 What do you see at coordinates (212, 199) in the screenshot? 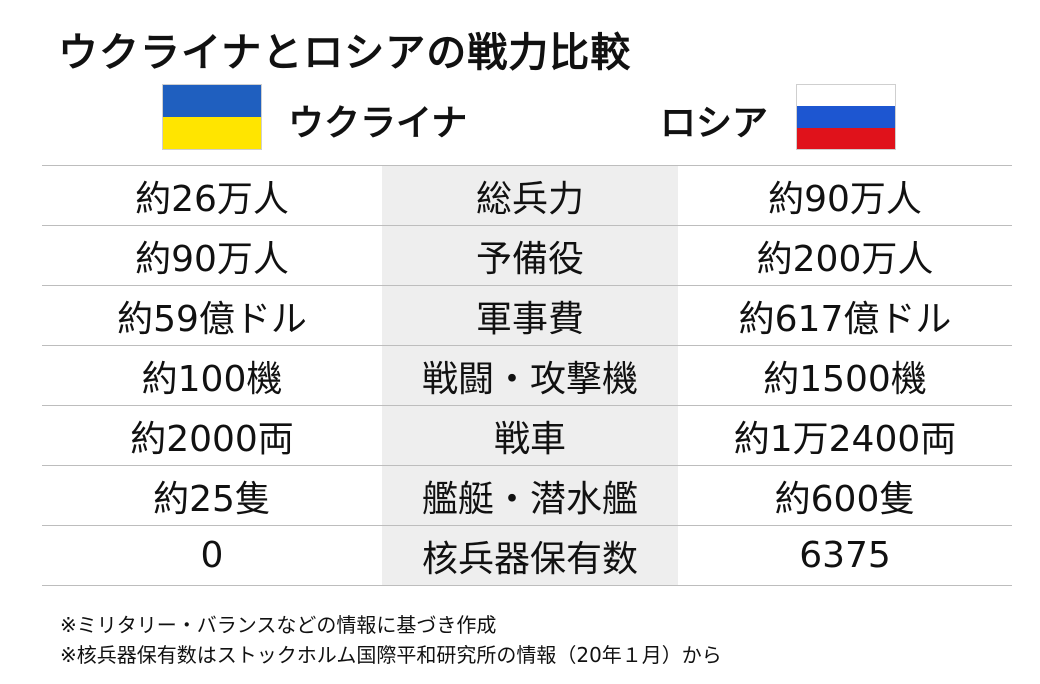
I see `ukraine-value: 約26万人` at bounding box center [212, 199].